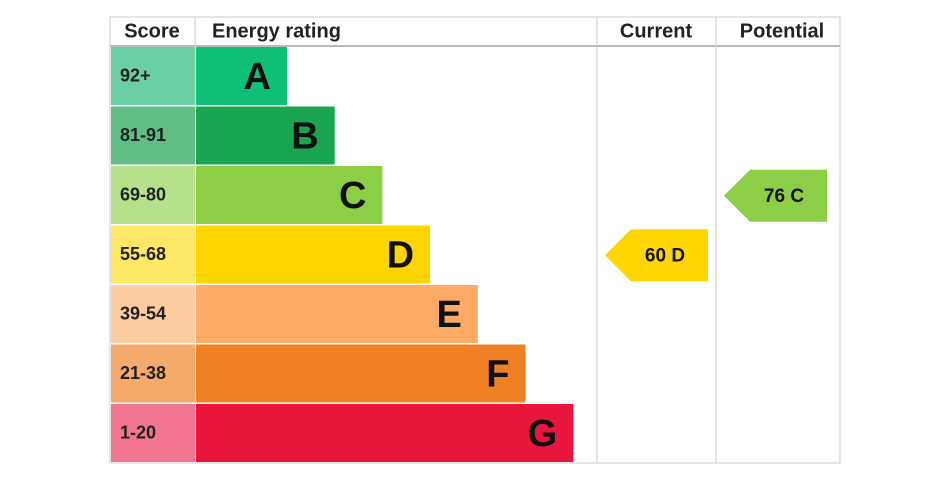 This screenshot has height=485, width=950. Describe the element at coordinates (782, 31) in the screenshot. I see `header: Potential` at that location.